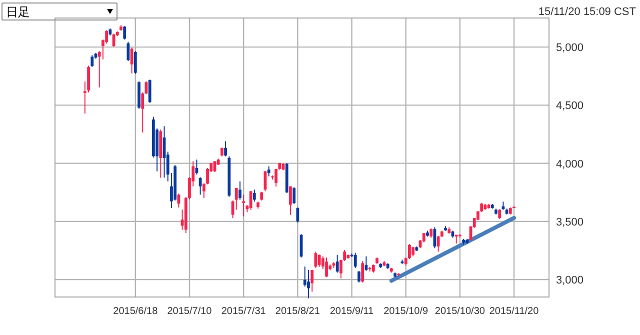 This screenshot has height=335, width=640. Describe the element at coordinates (18, 12) in the screenshot. I see `text: 日足` at that location.